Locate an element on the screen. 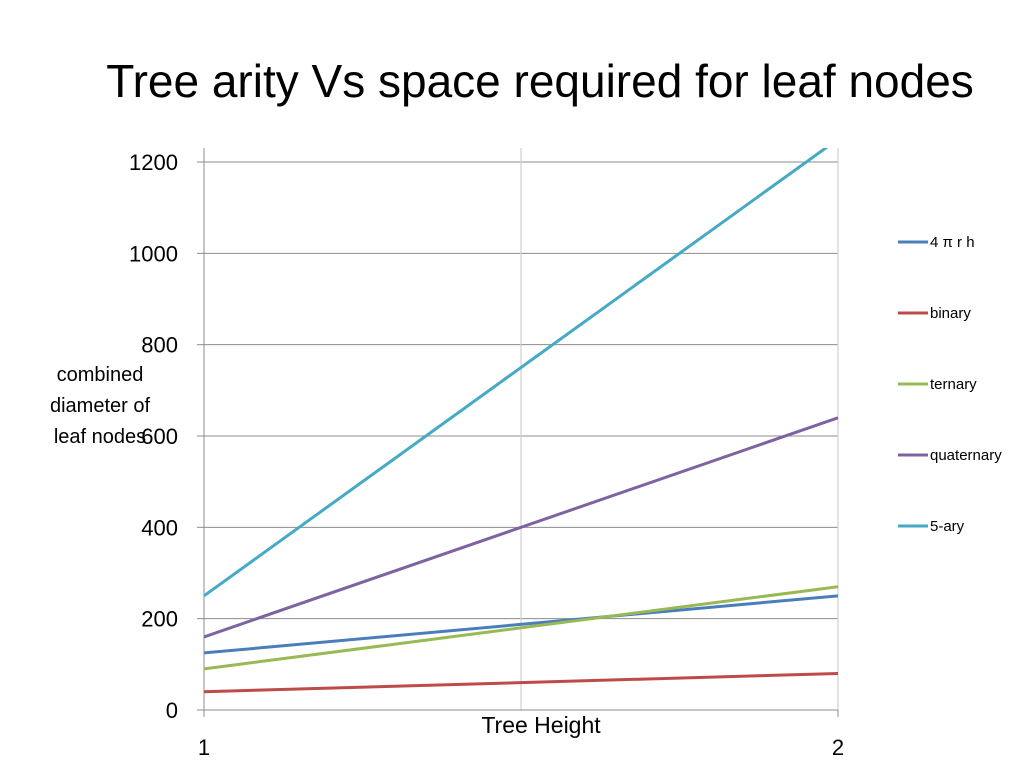 The image size is (1024, 768). y-axis-title-text: combined diameter of leaf nodes is located at coordinates (100, 406).